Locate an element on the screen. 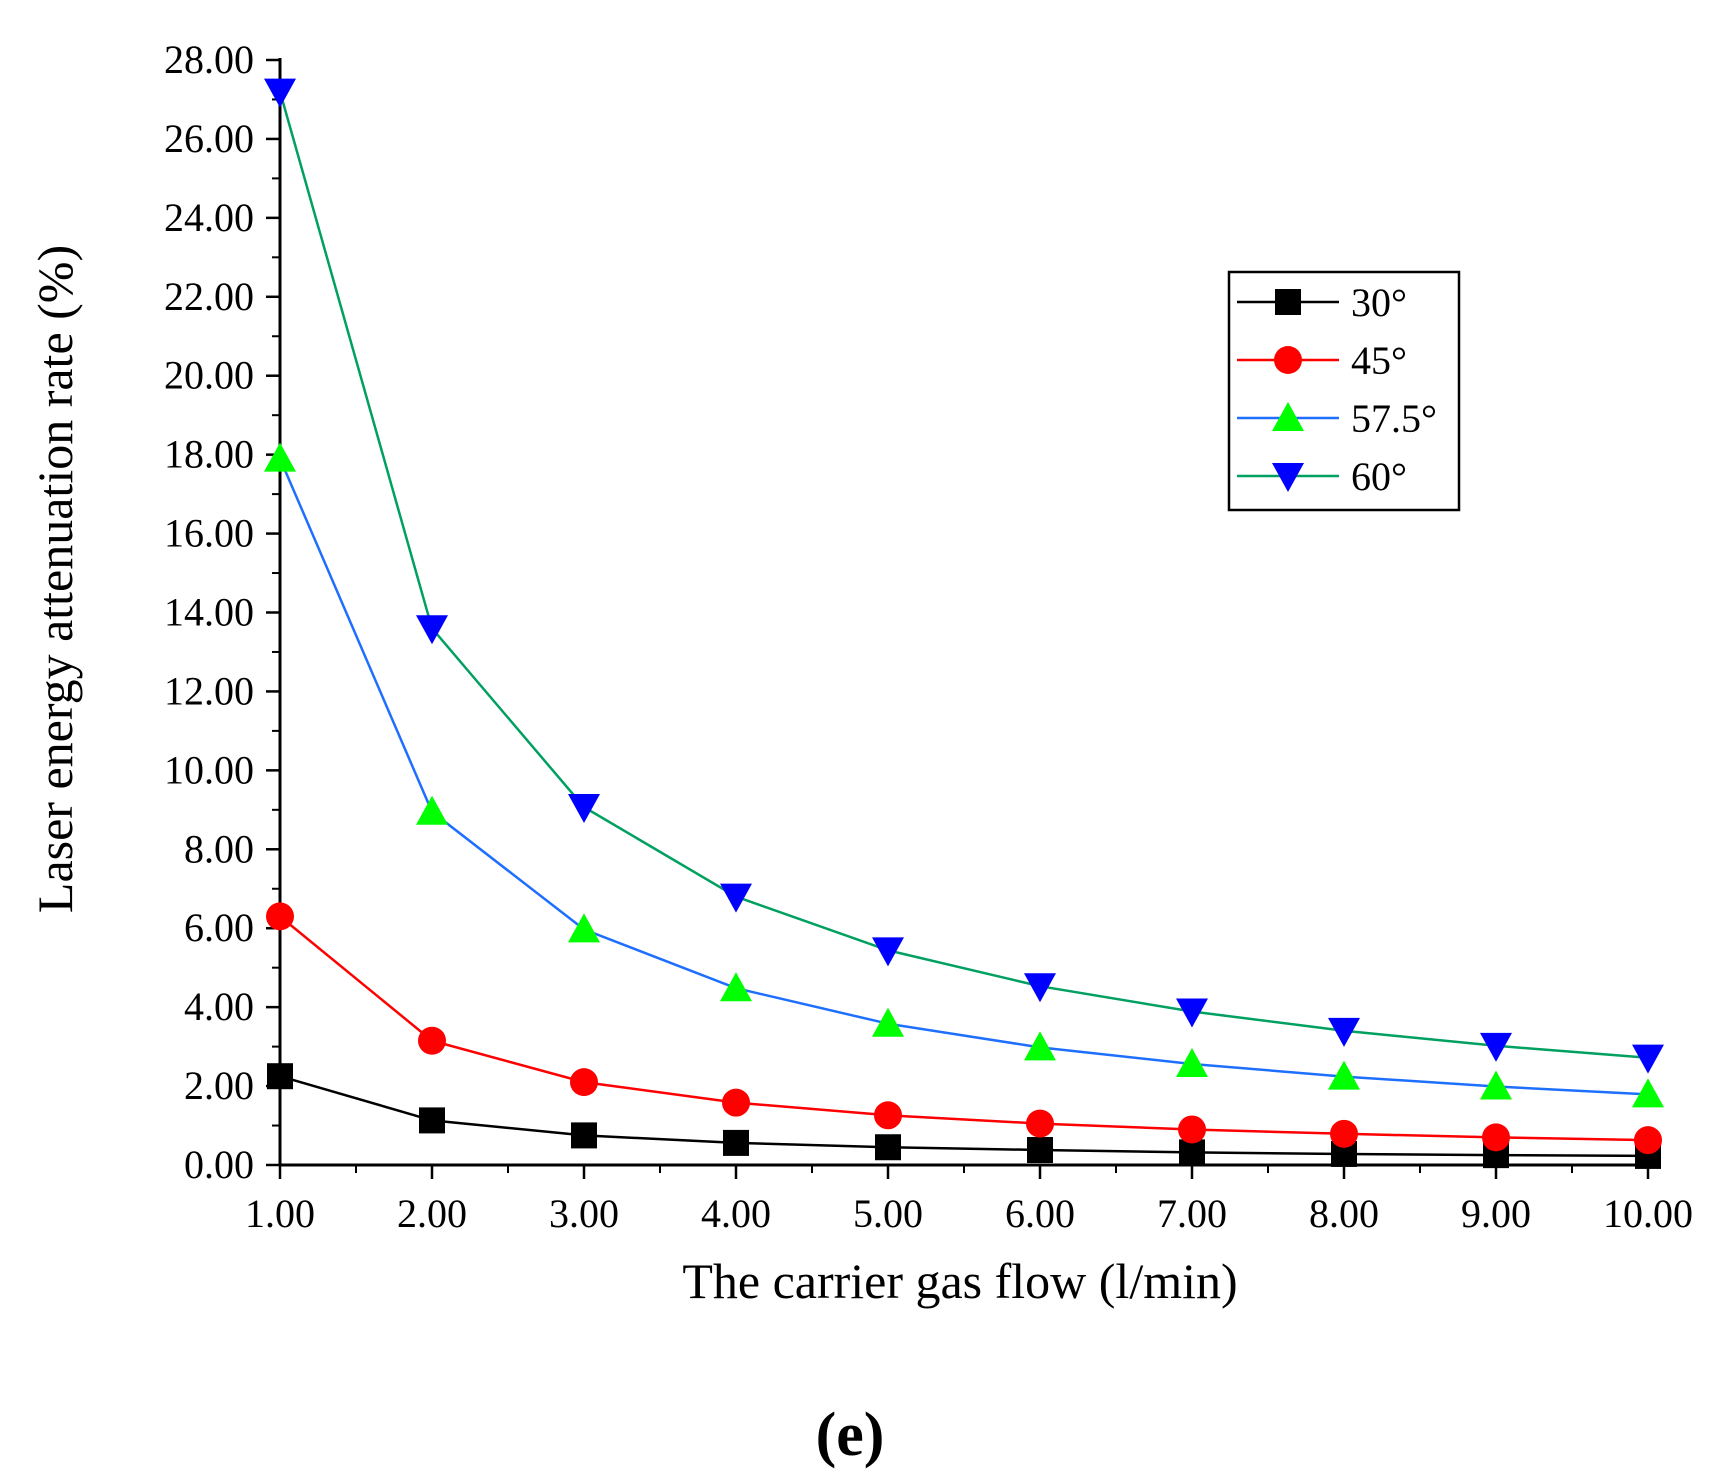 The width and height of the screenshot is (1710, 1472). y-tick-label: 6.00 is located at coordinates (219, 927).